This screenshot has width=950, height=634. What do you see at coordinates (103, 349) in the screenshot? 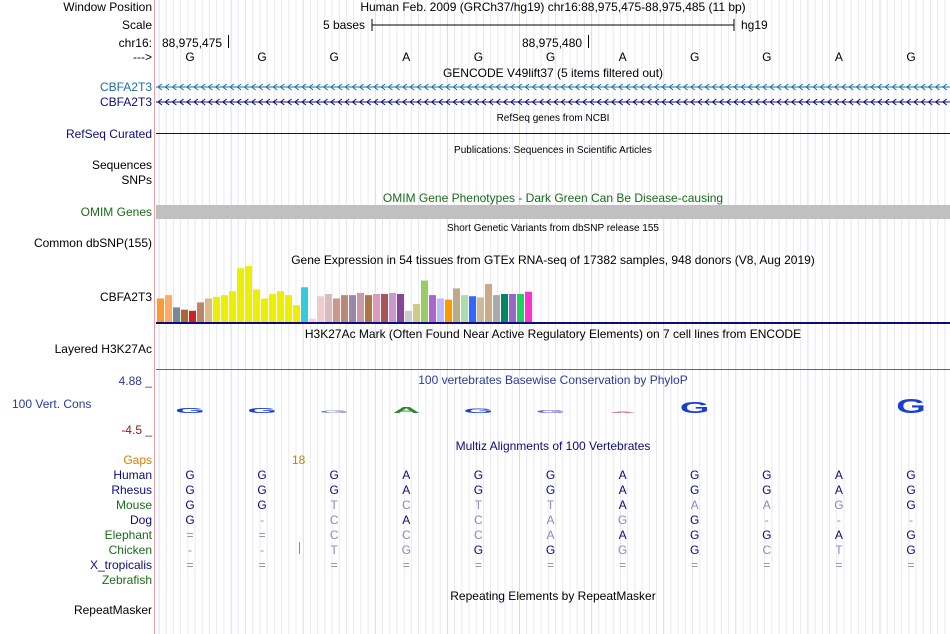
I see `h3k27ac-label: Layered H3K27Ac` at bounding box center [103, 349].